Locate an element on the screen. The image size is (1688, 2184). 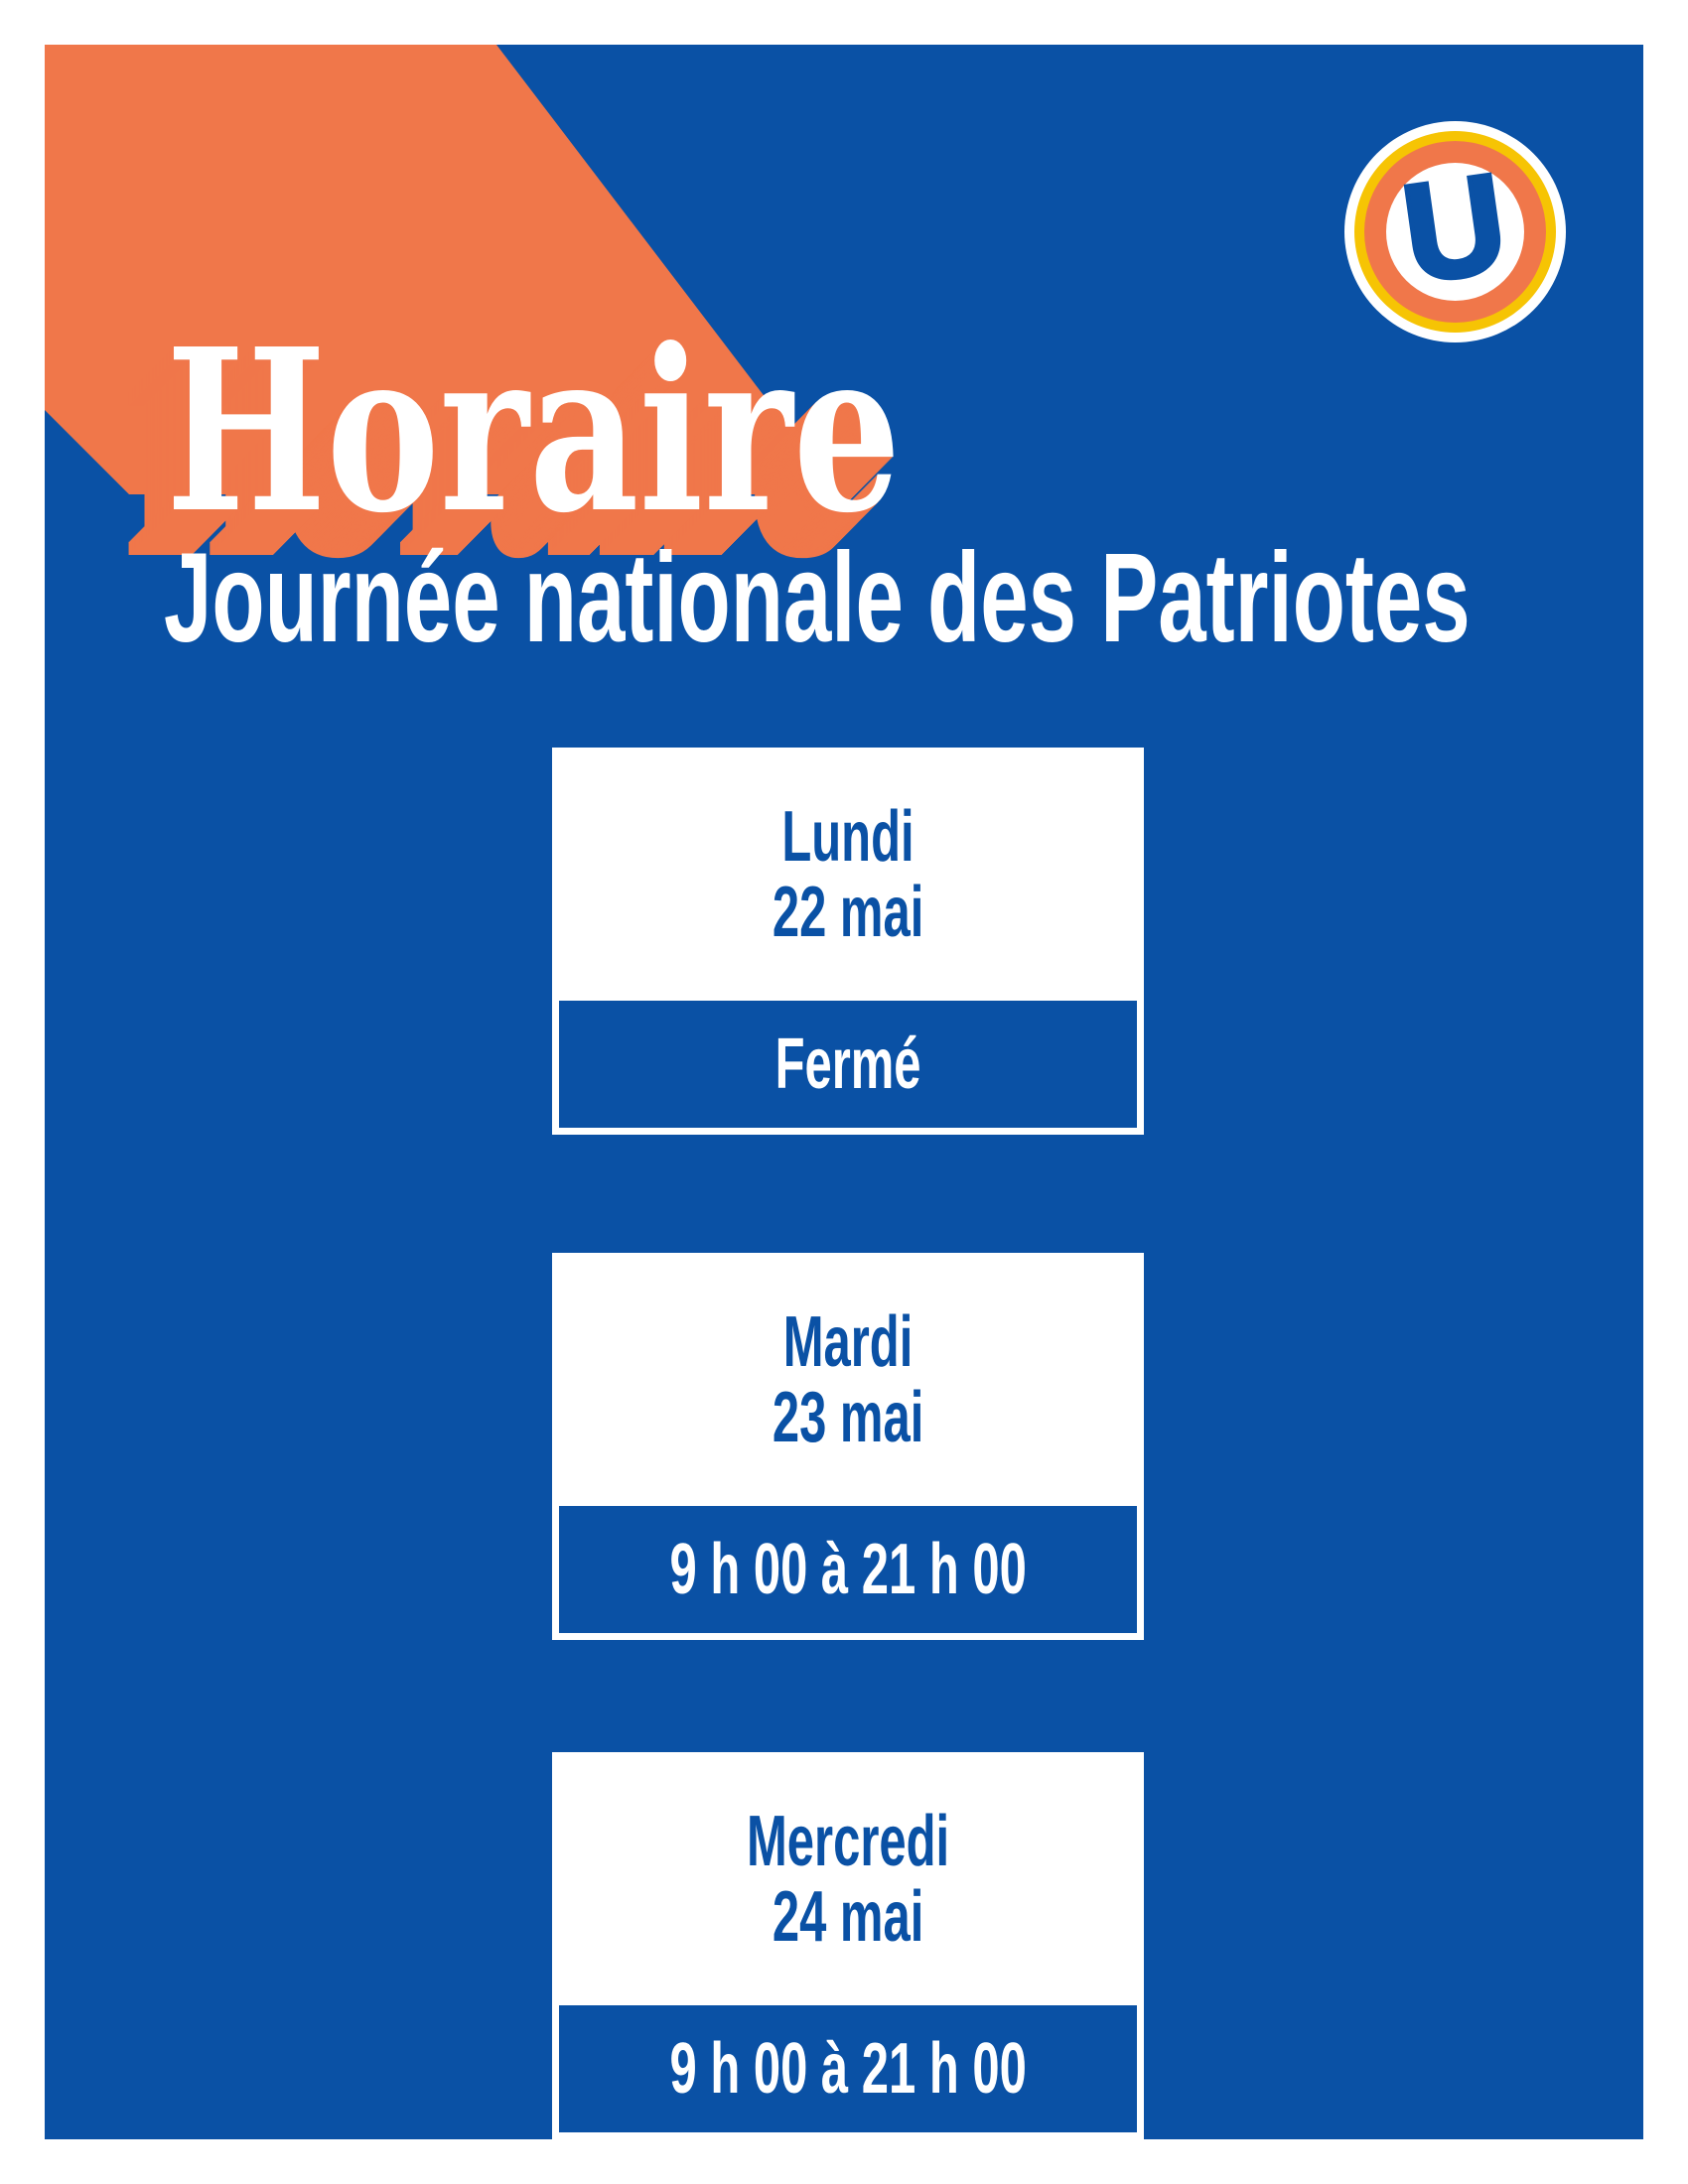
schedule-card-mercredi: Mercredi 24 mai 9 h 00 à 21 h 00 is located at coordinates (848, 1945).